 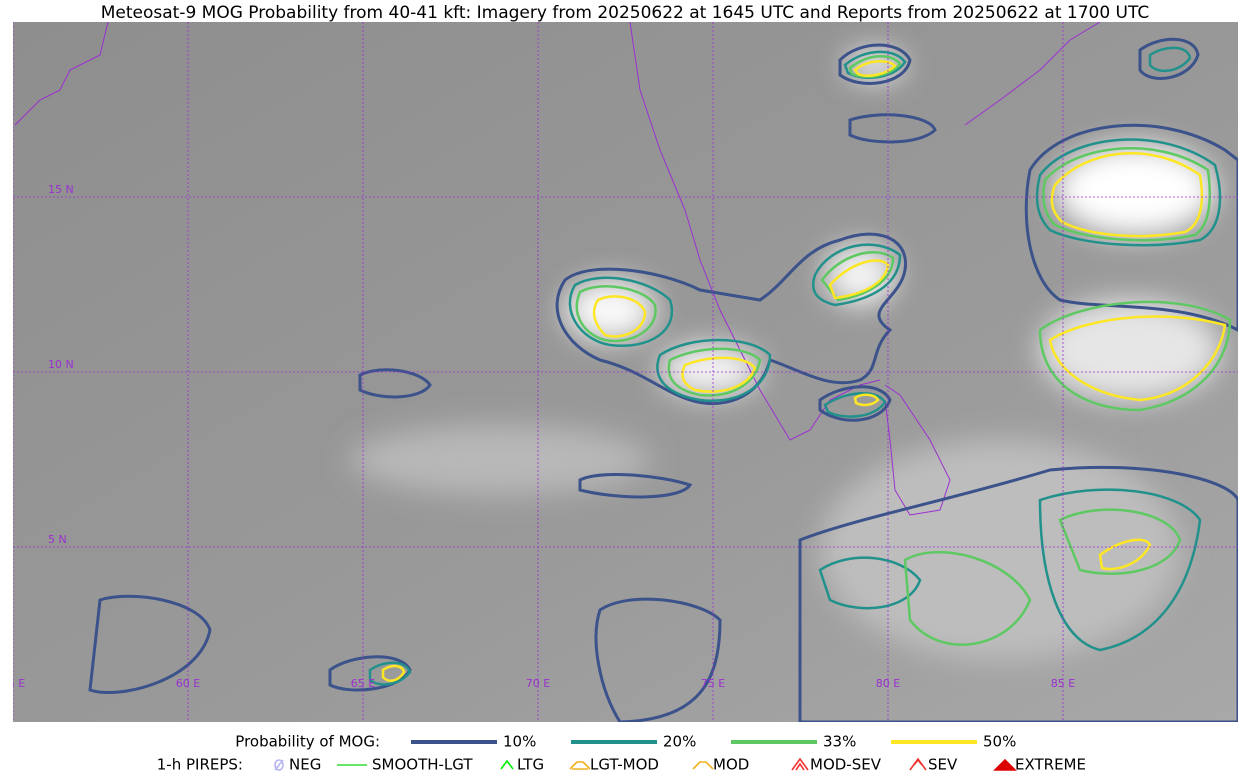 What do you see at coordinates (57, 539) in the screenshot?
I see `lat-label: 5 N` at bounding box center [57, 539].